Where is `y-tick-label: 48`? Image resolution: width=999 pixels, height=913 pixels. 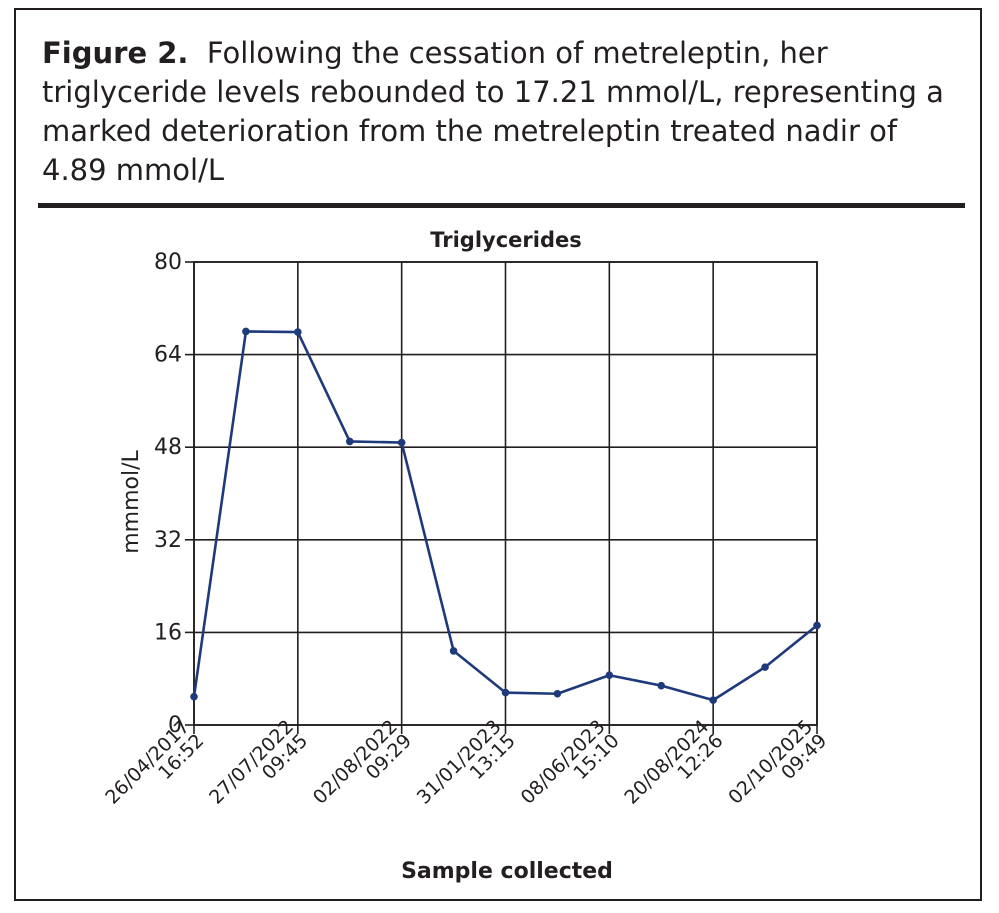 y-tick-label: 48 is located at coordinates (168, 447).